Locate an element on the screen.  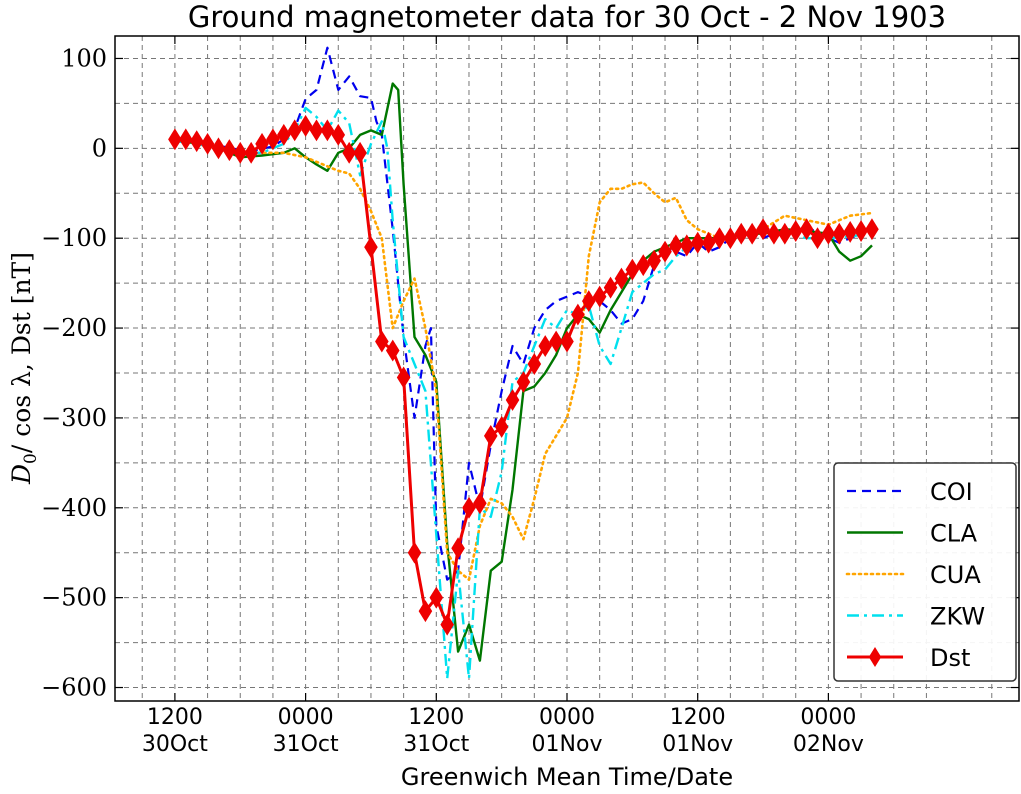
legend-box is located at coordinates (925, 572).